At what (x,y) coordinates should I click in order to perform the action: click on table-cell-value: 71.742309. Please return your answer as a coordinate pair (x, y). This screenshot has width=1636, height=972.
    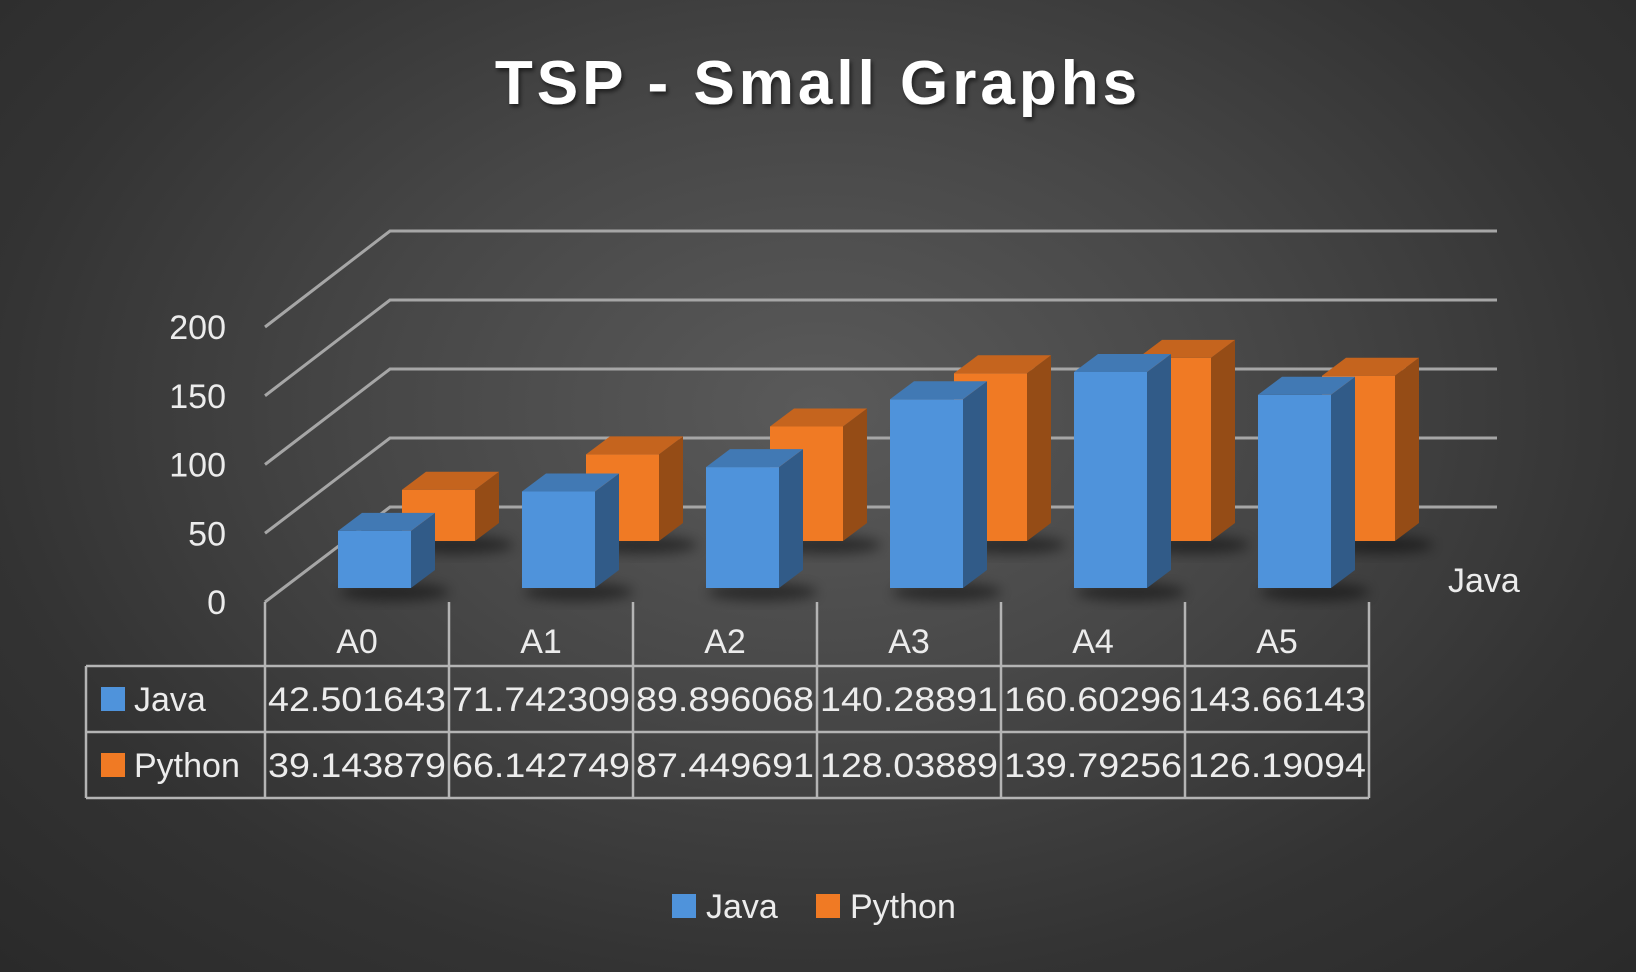
    Looking at the image, I should click on (541, 700).